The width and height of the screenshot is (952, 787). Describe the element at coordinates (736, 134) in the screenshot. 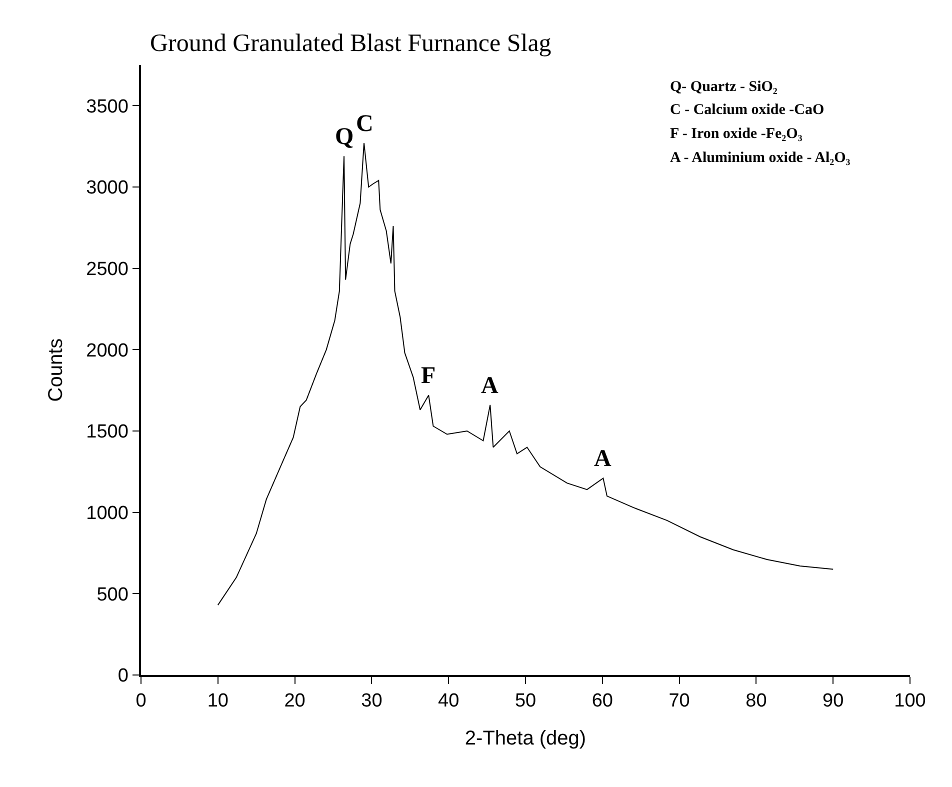

I see `annotation: F - Iron oxide -Fe₂O₃` at that location.